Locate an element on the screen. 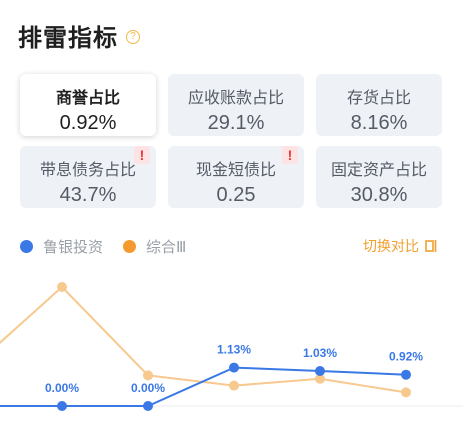  metric-label: 带息债务占比 is located at coordinates (87, 170).